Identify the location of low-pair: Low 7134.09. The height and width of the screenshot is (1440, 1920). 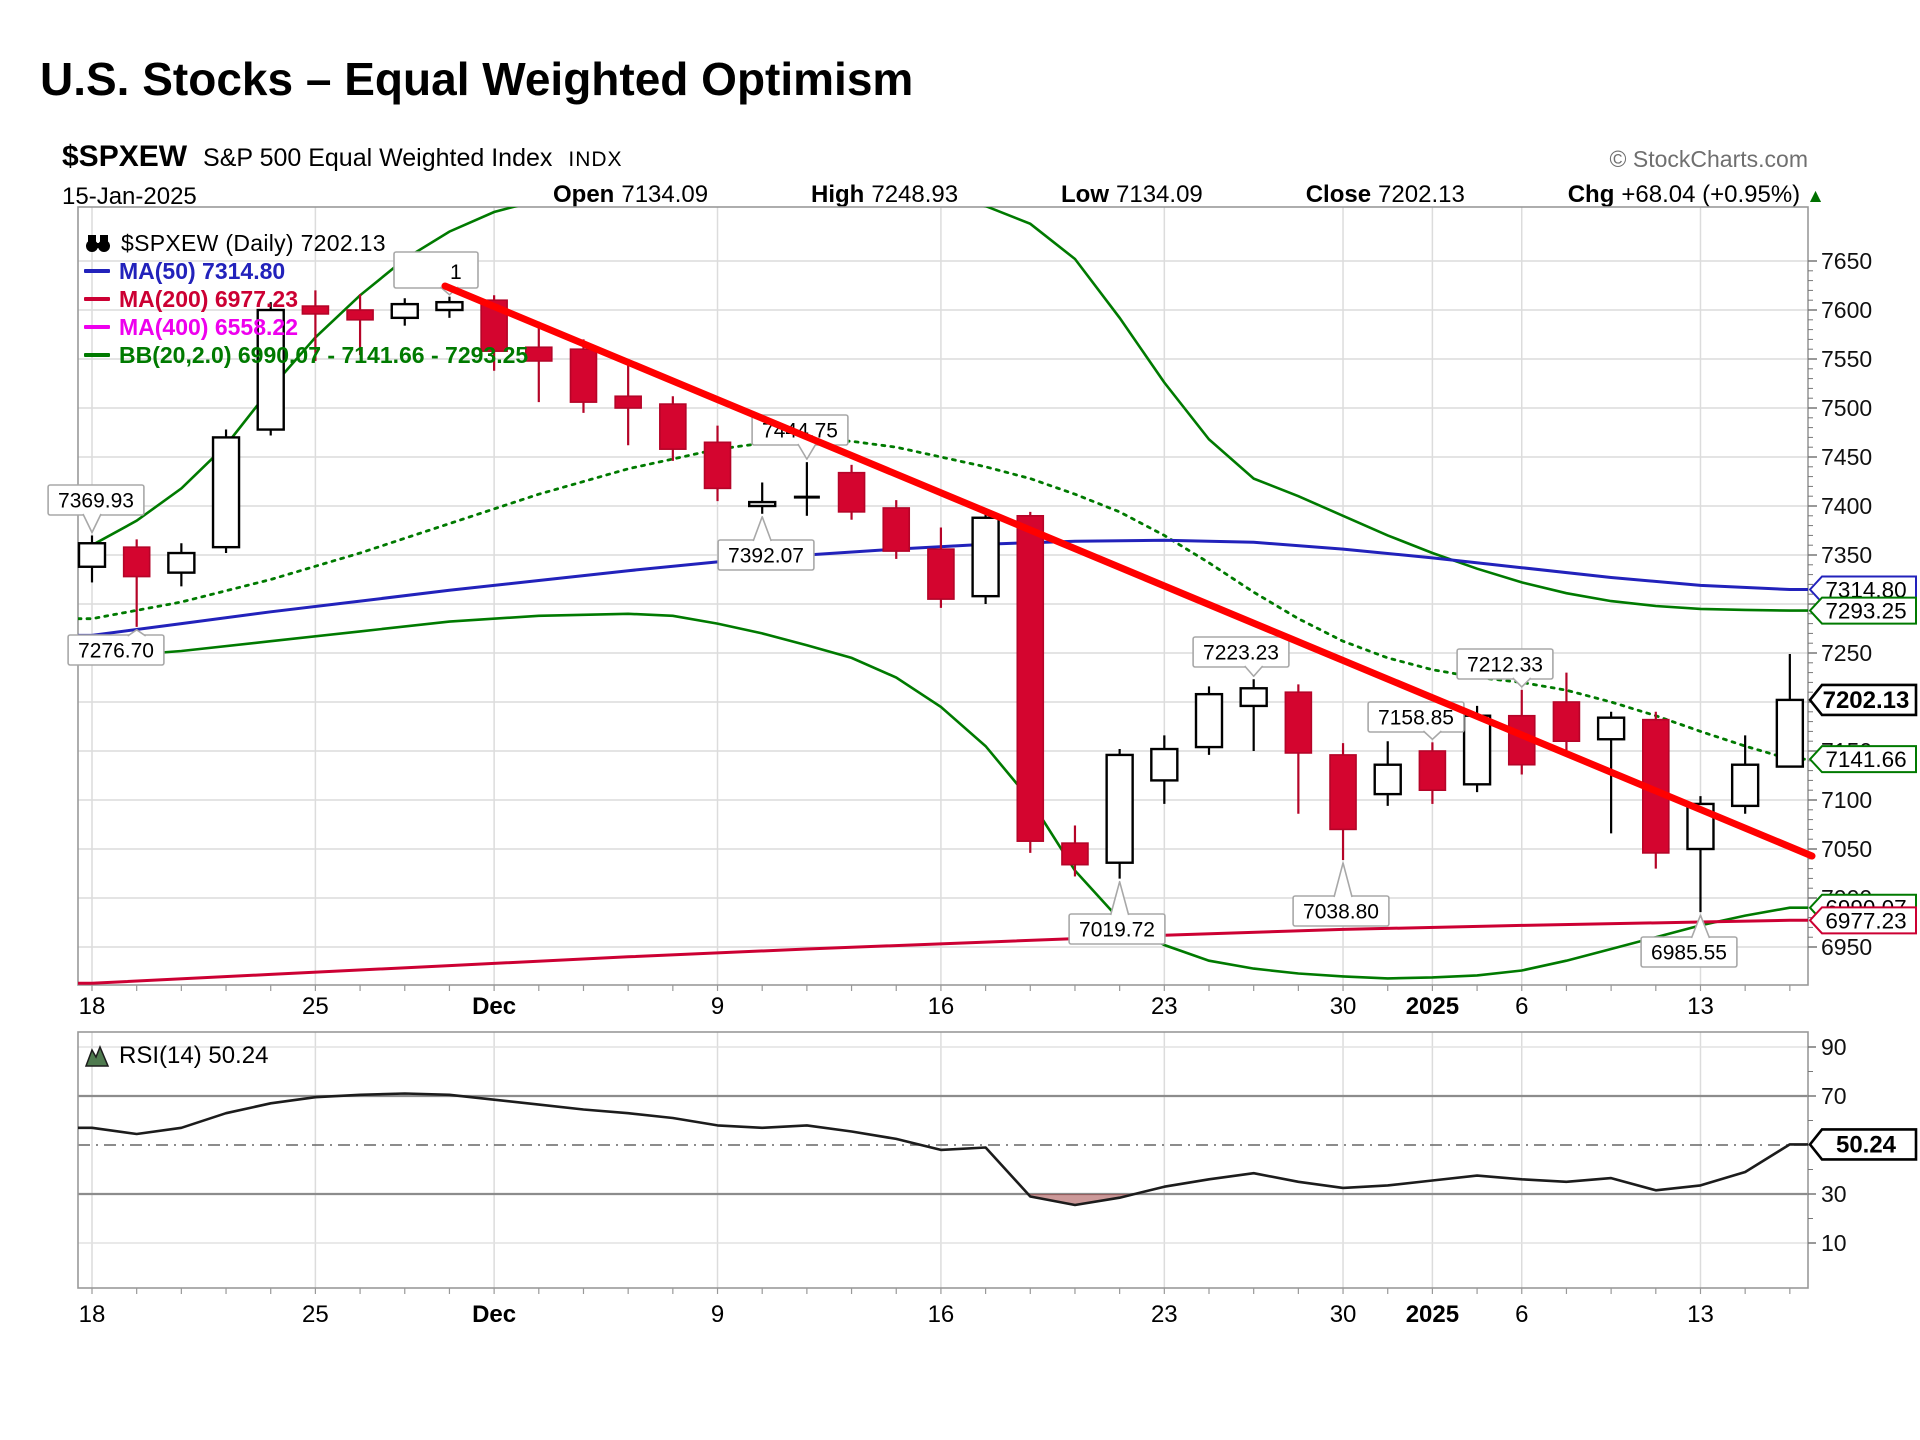
(1132, 194).